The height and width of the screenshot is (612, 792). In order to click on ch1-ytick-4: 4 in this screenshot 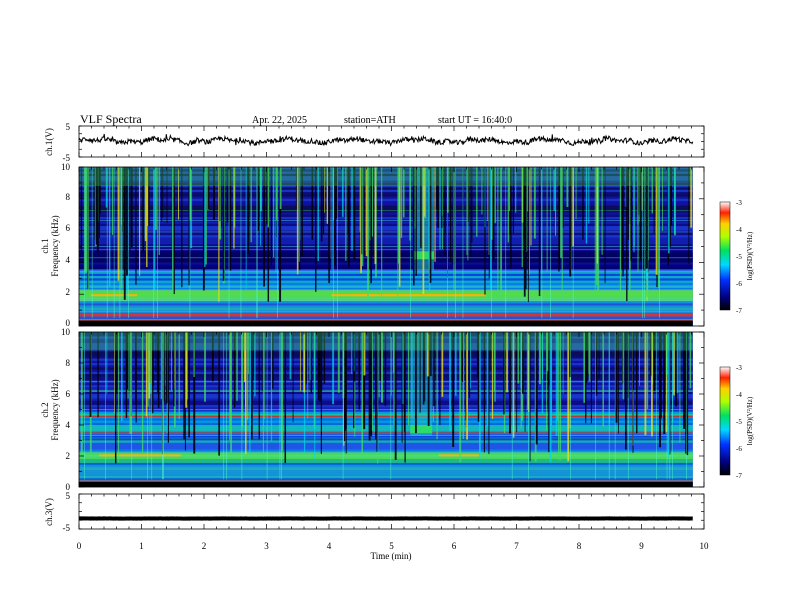, I will do `click(68, 260)`.